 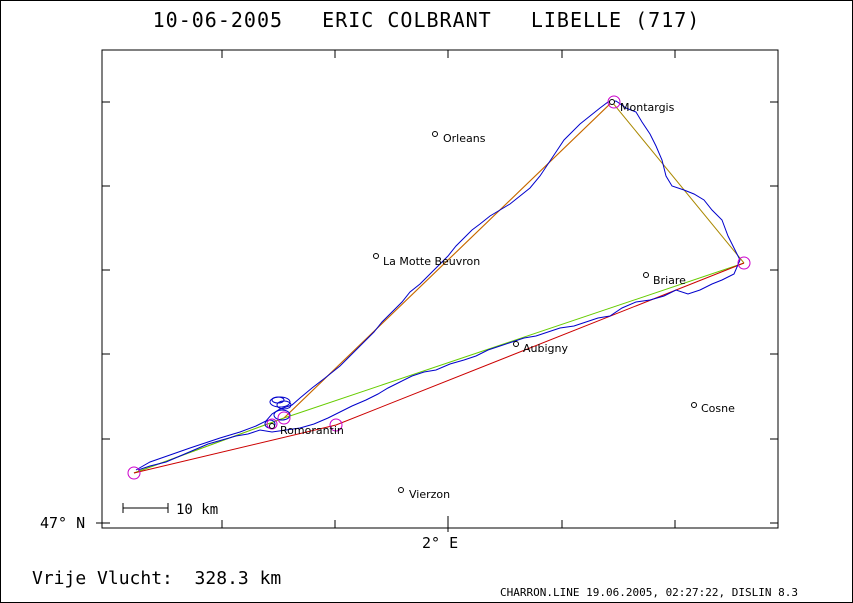 What do you see at coordinates (401, 490) in the screenshot?
I see `city-marker-vierzon` at bounding box center [401, 490].